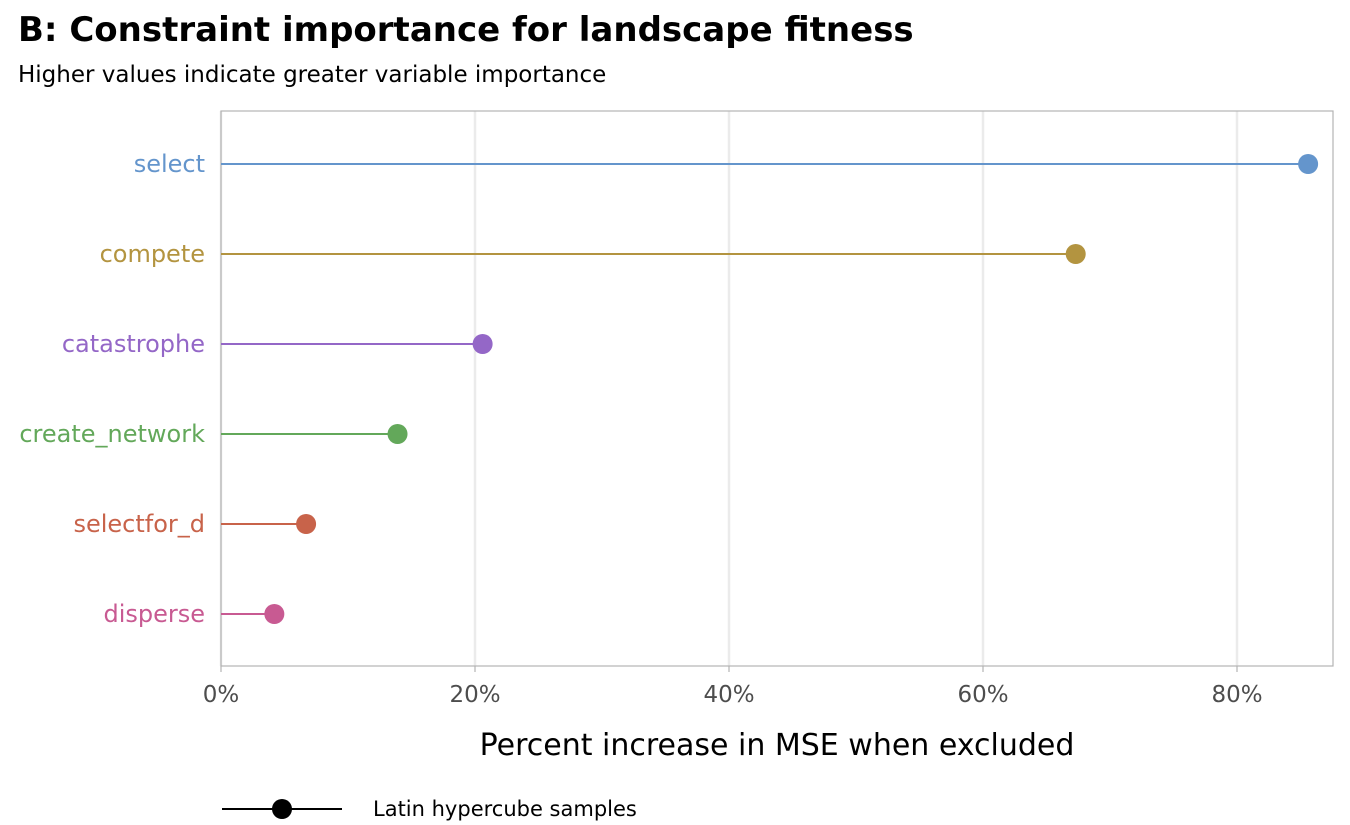  Describe the element at coordinates (397, 434) in the screenshot. I see `lollipop-point-create_network` at that location.